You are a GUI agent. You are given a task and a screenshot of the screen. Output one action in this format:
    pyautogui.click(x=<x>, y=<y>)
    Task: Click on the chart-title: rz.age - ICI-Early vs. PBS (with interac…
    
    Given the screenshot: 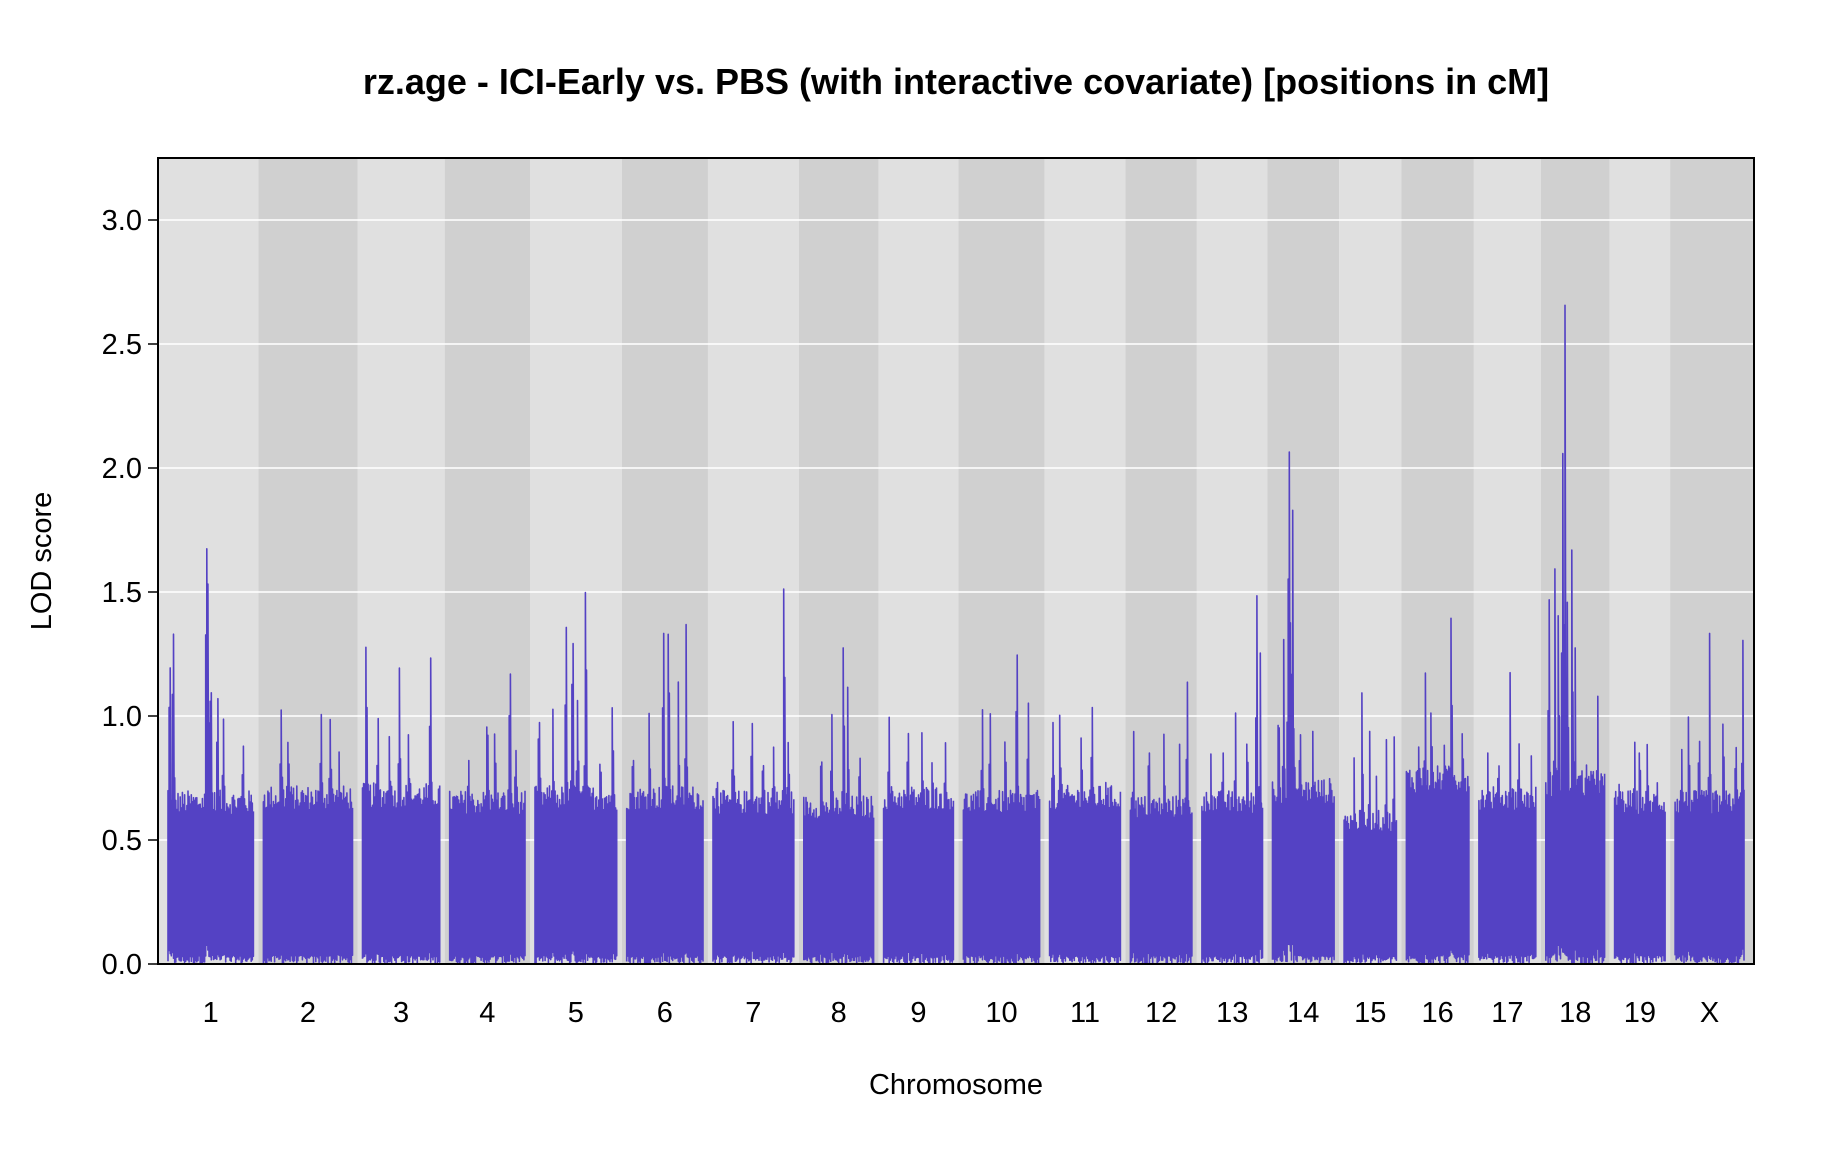 What is the action you would take?
    pyautogui.click(x=956, y=81)
    